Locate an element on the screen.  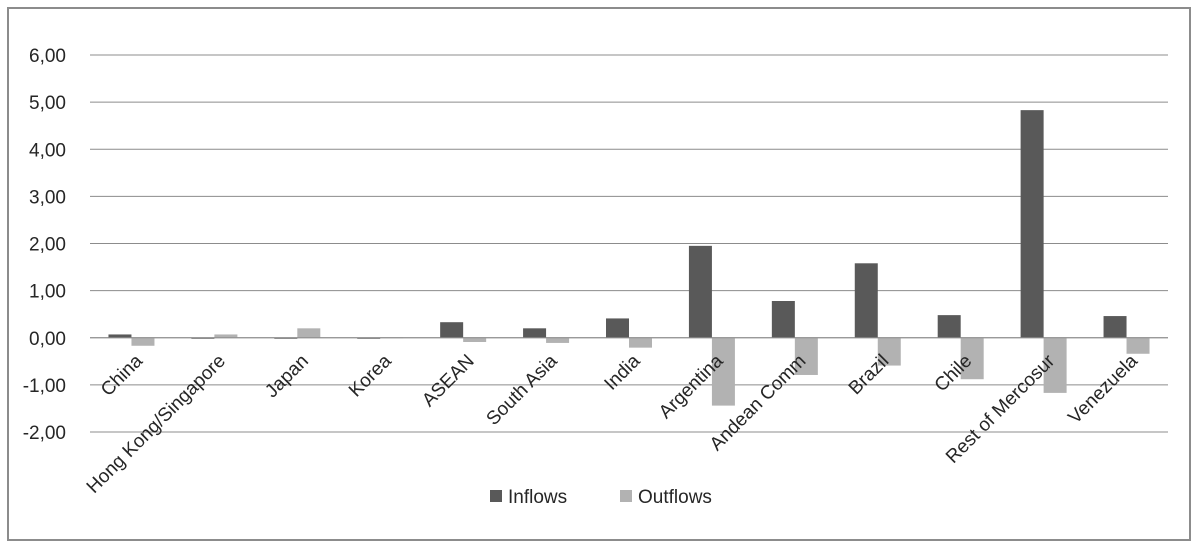
category-label: Japan is located at coordinates (286, 376).